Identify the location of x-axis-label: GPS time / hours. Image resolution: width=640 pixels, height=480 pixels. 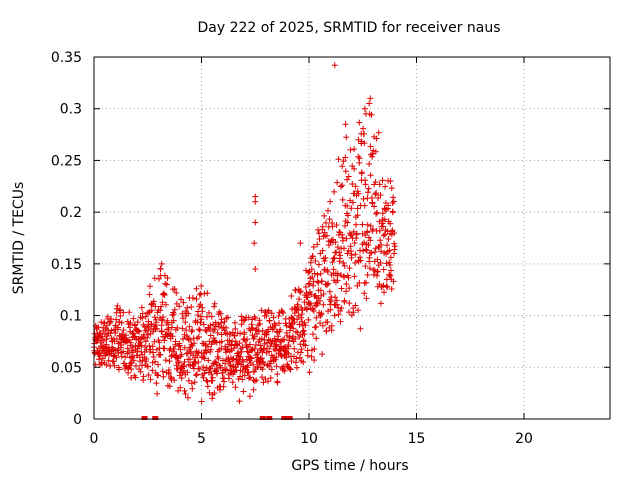
(349, 466).